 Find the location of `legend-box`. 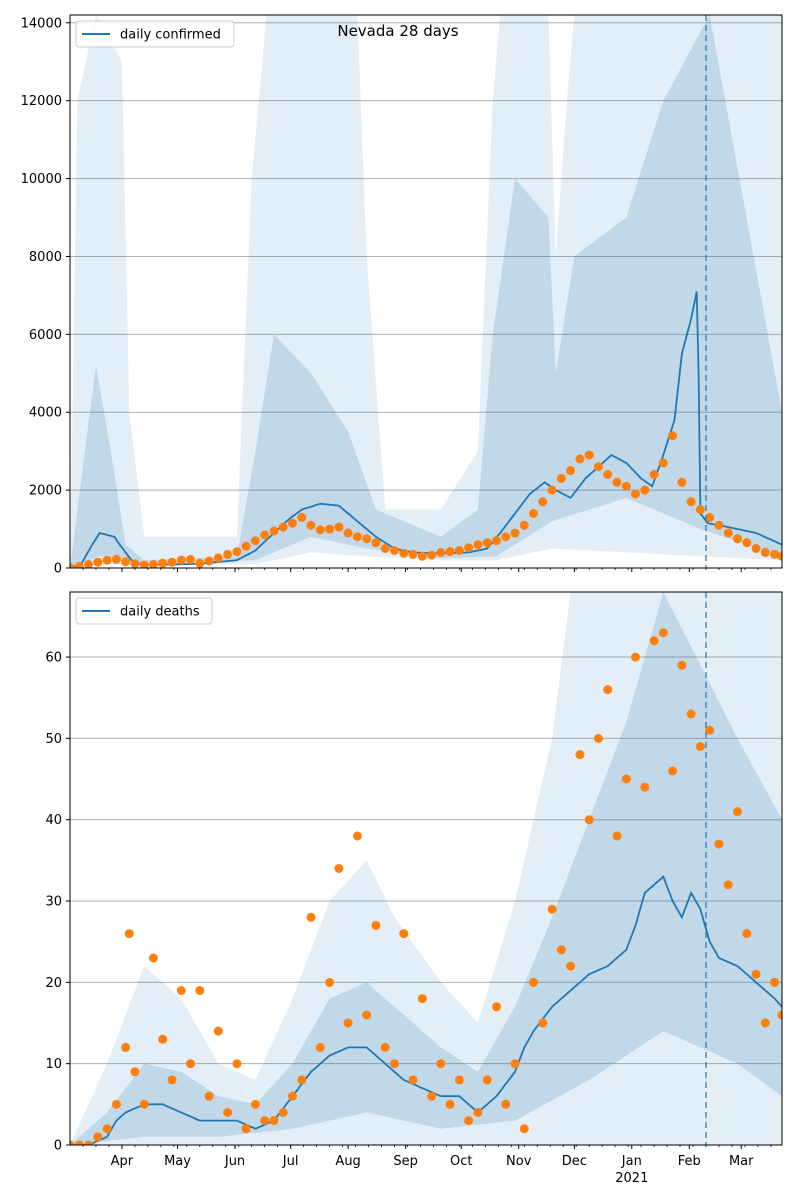

legend-box is located at coordinates (155, 34).